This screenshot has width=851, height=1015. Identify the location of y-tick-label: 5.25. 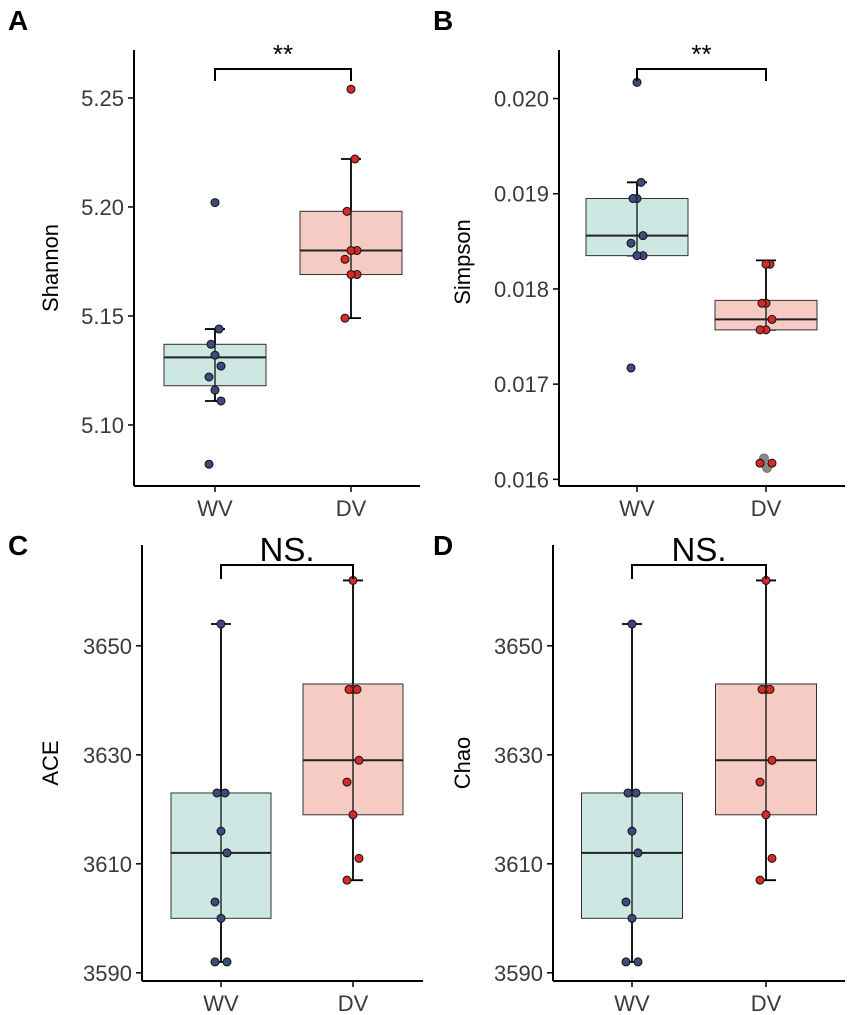
(102, 98).